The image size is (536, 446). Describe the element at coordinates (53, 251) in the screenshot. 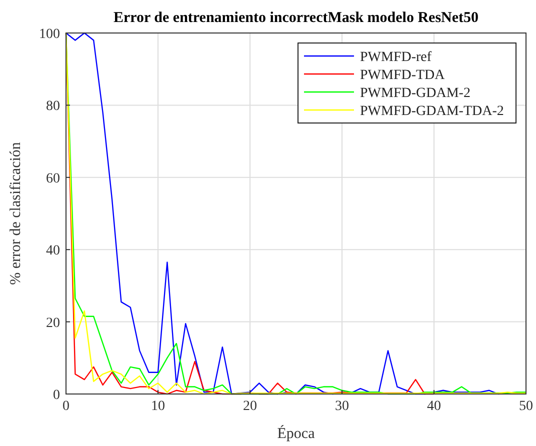

I see `y-tick-label: 40` at that location.